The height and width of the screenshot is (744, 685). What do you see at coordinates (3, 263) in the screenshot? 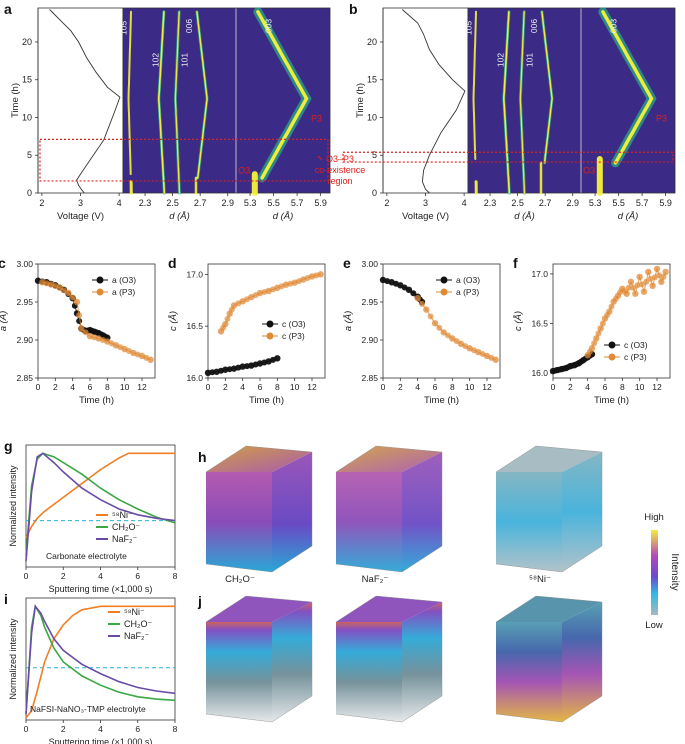
I see `panel-letter: c` at bounding box center [3, 263].